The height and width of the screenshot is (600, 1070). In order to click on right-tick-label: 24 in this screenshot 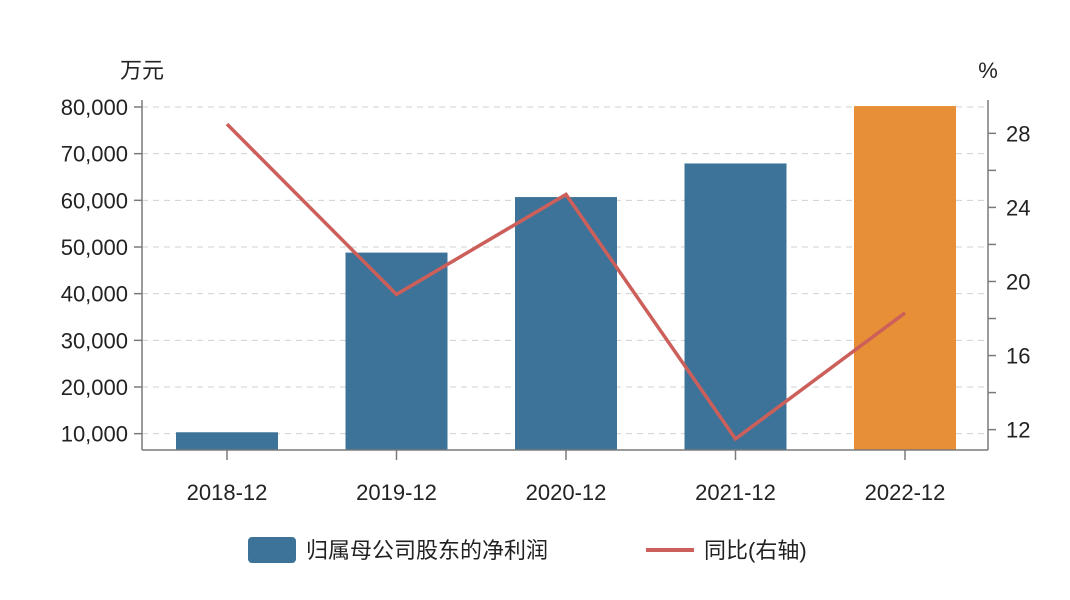, I will do `click(1018, 207)`.